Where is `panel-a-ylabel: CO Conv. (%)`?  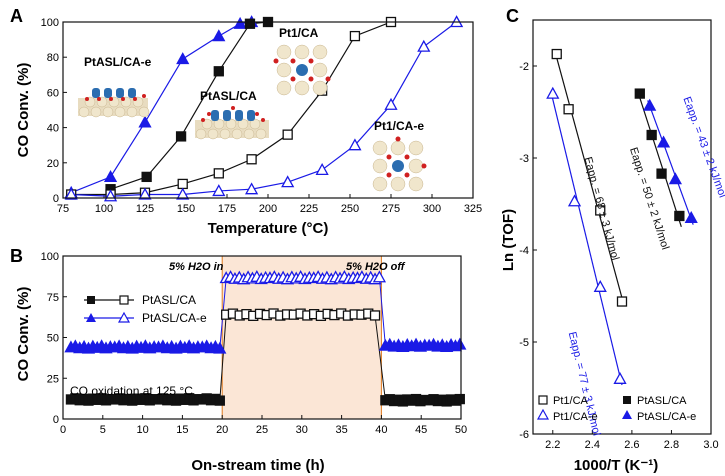 panel-a-ylabel: CO Conv. (%) is located at coordinates (23, 110).